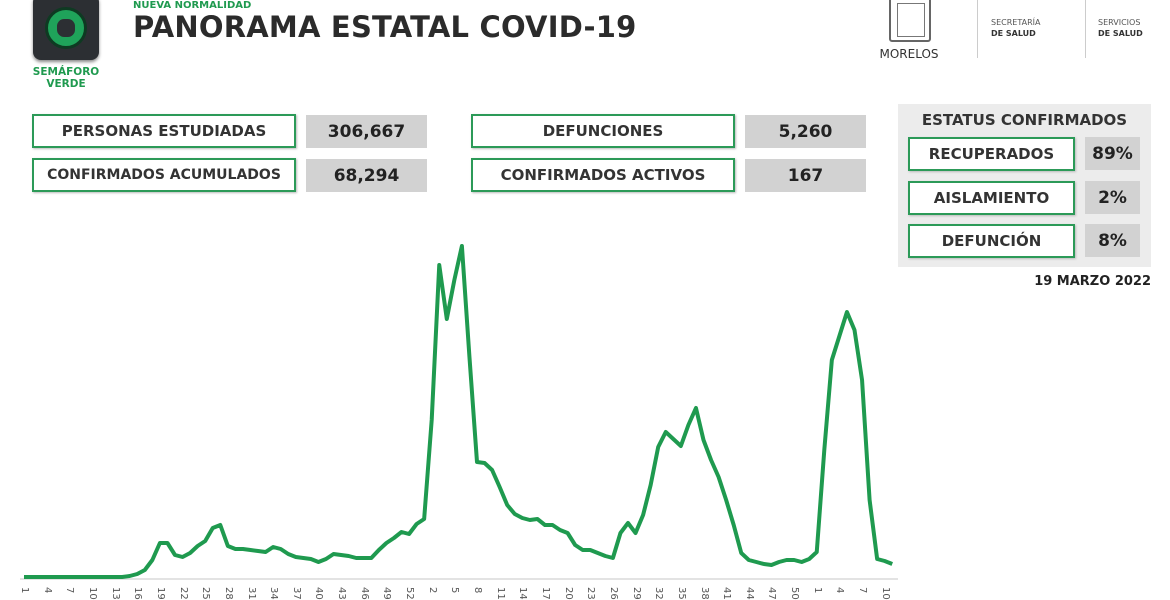 The image size is (1170, 600). What do you see at coordinates (66, 72) in the screenshot?
I see `semaforo-line1: SEMÁFORO` at bounding box center [66, 72].